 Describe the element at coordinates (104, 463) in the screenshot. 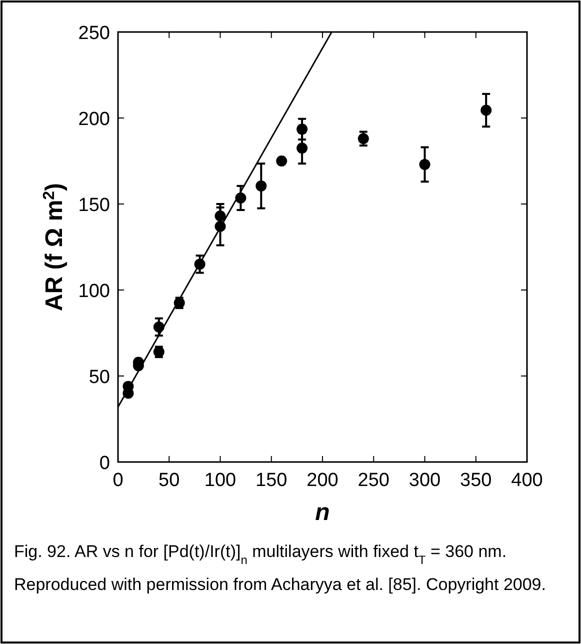

I see `y-tick-label: 0` at that location.